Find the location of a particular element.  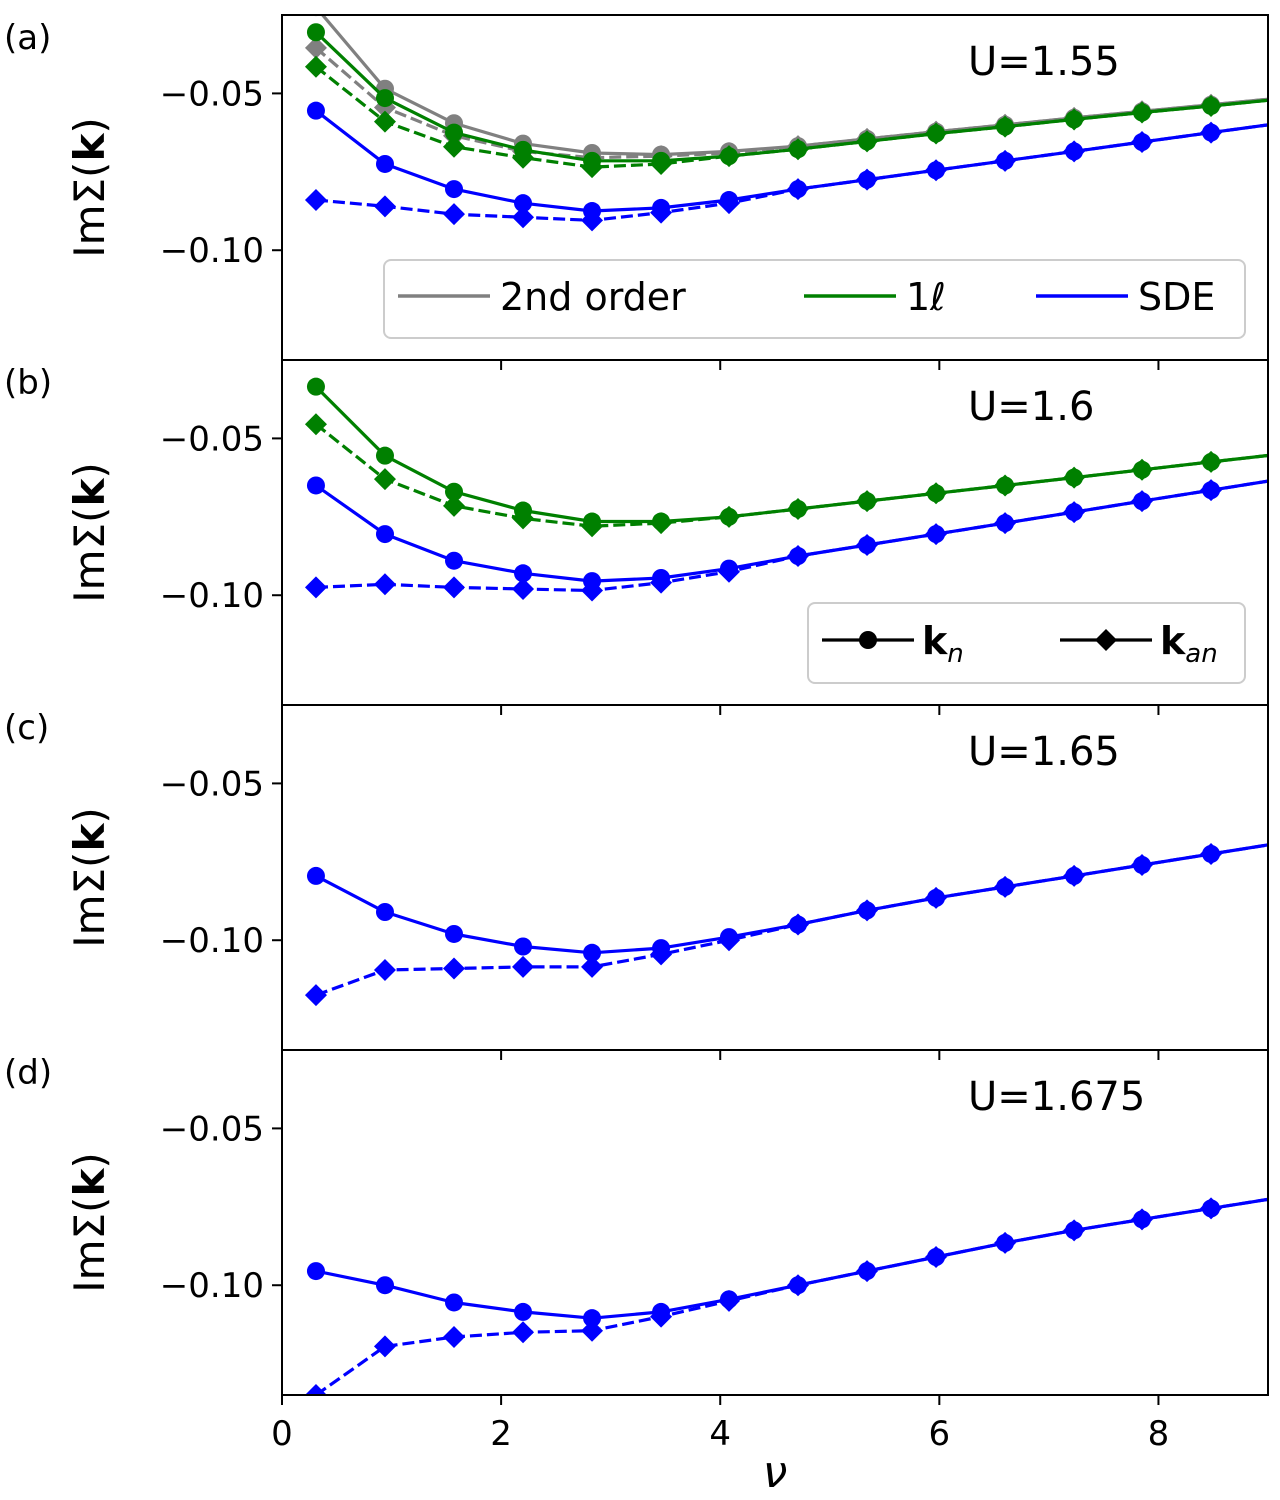

u-value-label: U=1.65 is located at coordinates (1044, 752).